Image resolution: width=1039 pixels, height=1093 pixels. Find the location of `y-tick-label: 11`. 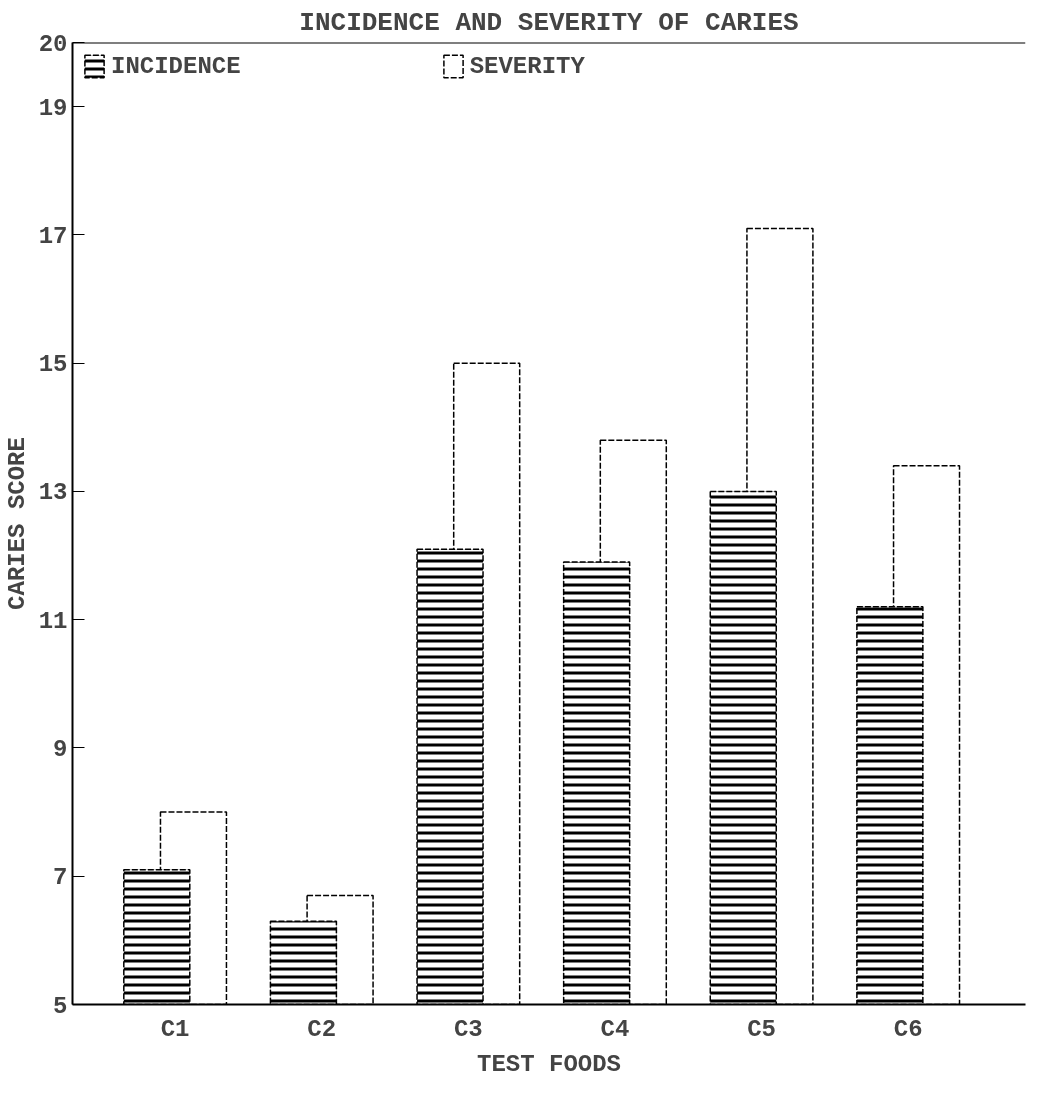

y-tick-label: 11 is located at coordinates (53, 621).